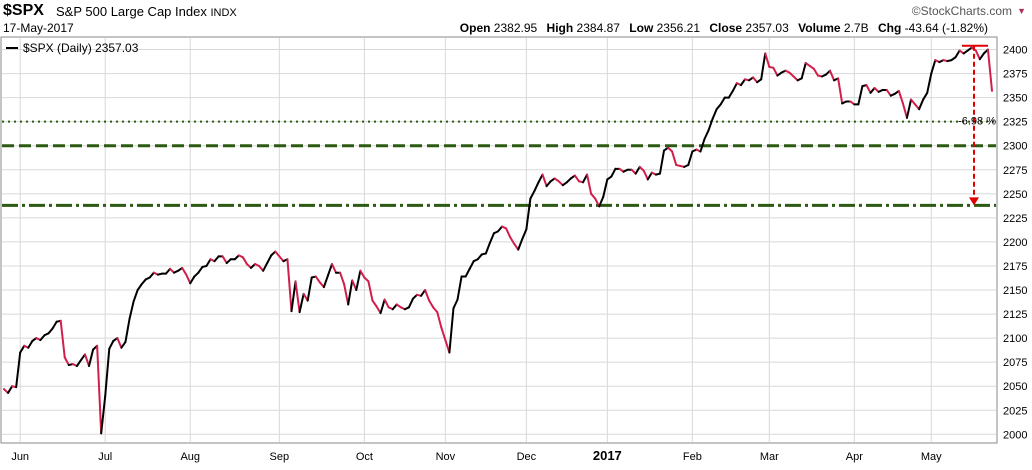 The width and height of the screenshot is (1032, 470). What do you see at coordinates (749, 28) in the screenshot?
I see `quote-close: Close 2357.03` at bounding box center [749, 28].